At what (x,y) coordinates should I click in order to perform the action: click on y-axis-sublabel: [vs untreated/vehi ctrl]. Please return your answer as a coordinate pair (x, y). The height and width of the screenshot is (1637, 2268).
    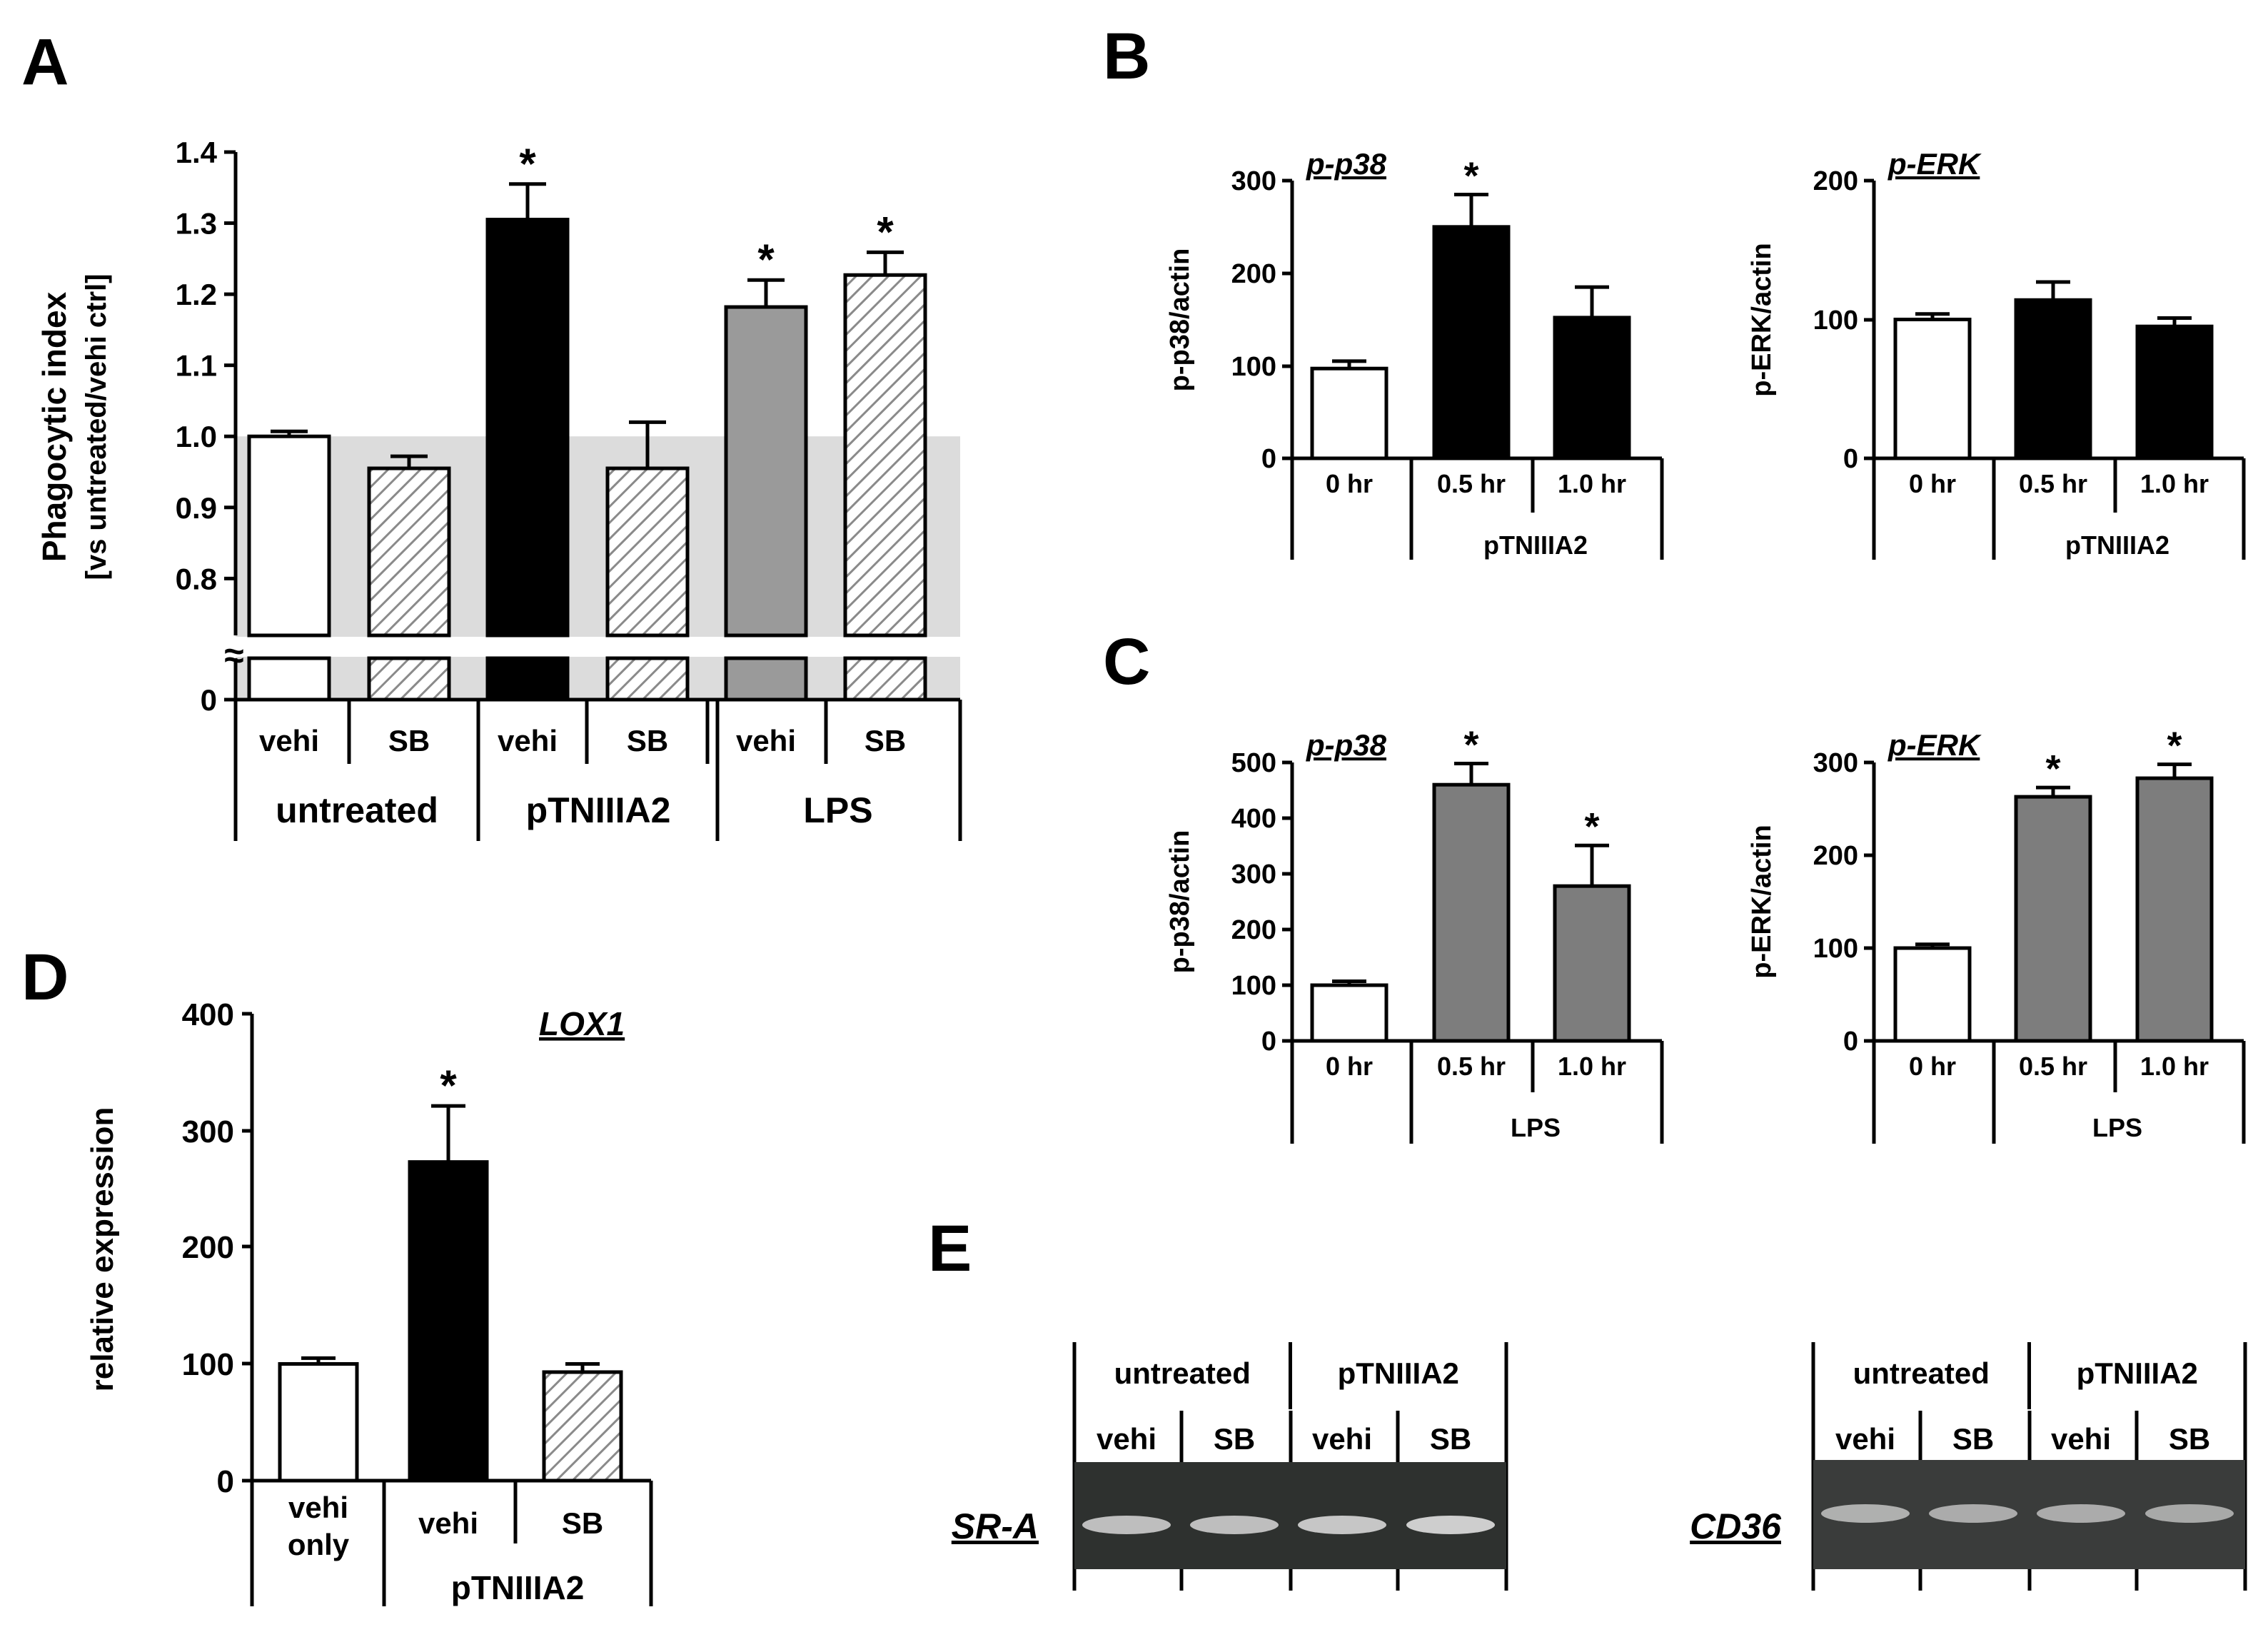
    Looking at the image, I should click on (96, 426).